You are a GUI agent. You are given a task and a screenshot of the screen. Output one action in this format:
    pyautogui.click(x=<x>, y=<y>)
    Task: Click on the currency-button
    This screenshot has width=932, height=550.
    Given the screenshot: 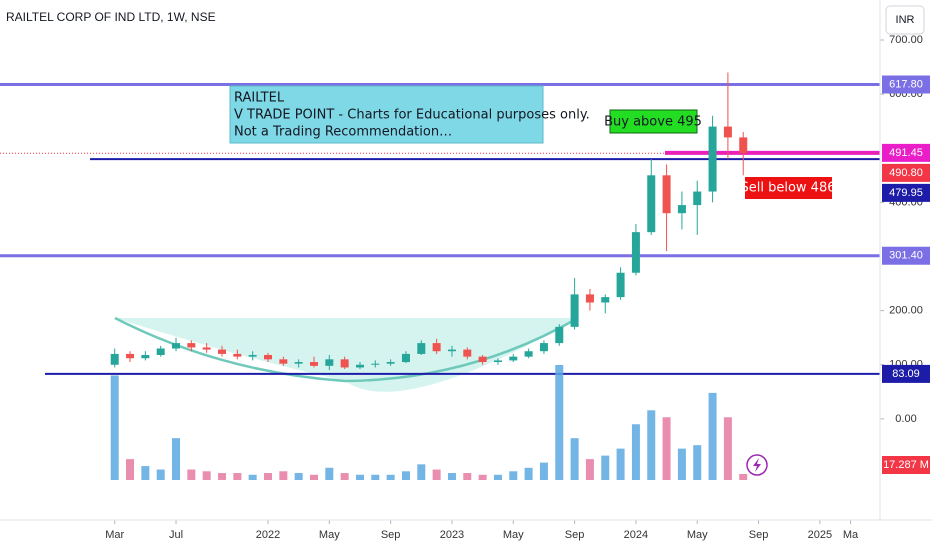 What is the action you would take?
    pyautogui.click(x=905, y=20)
    